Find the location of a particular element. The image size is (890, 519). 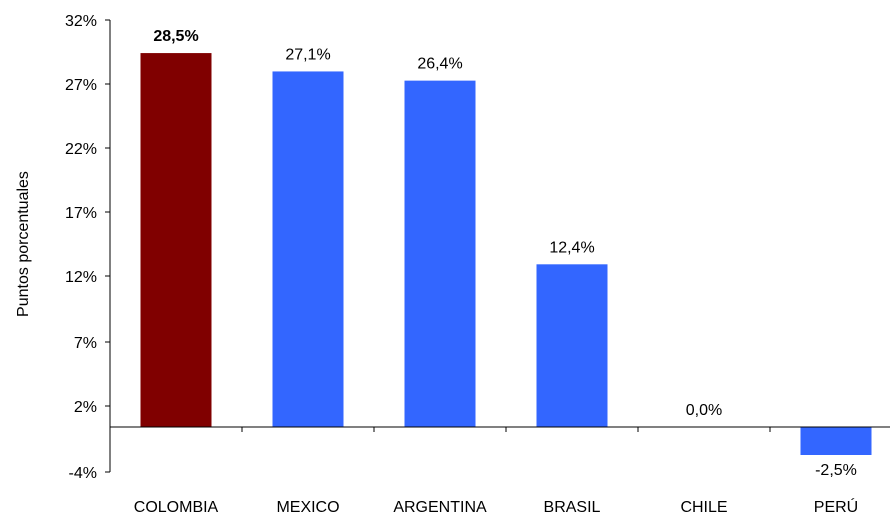

y-tick-label: 32% is located at coordinates (81, 21).